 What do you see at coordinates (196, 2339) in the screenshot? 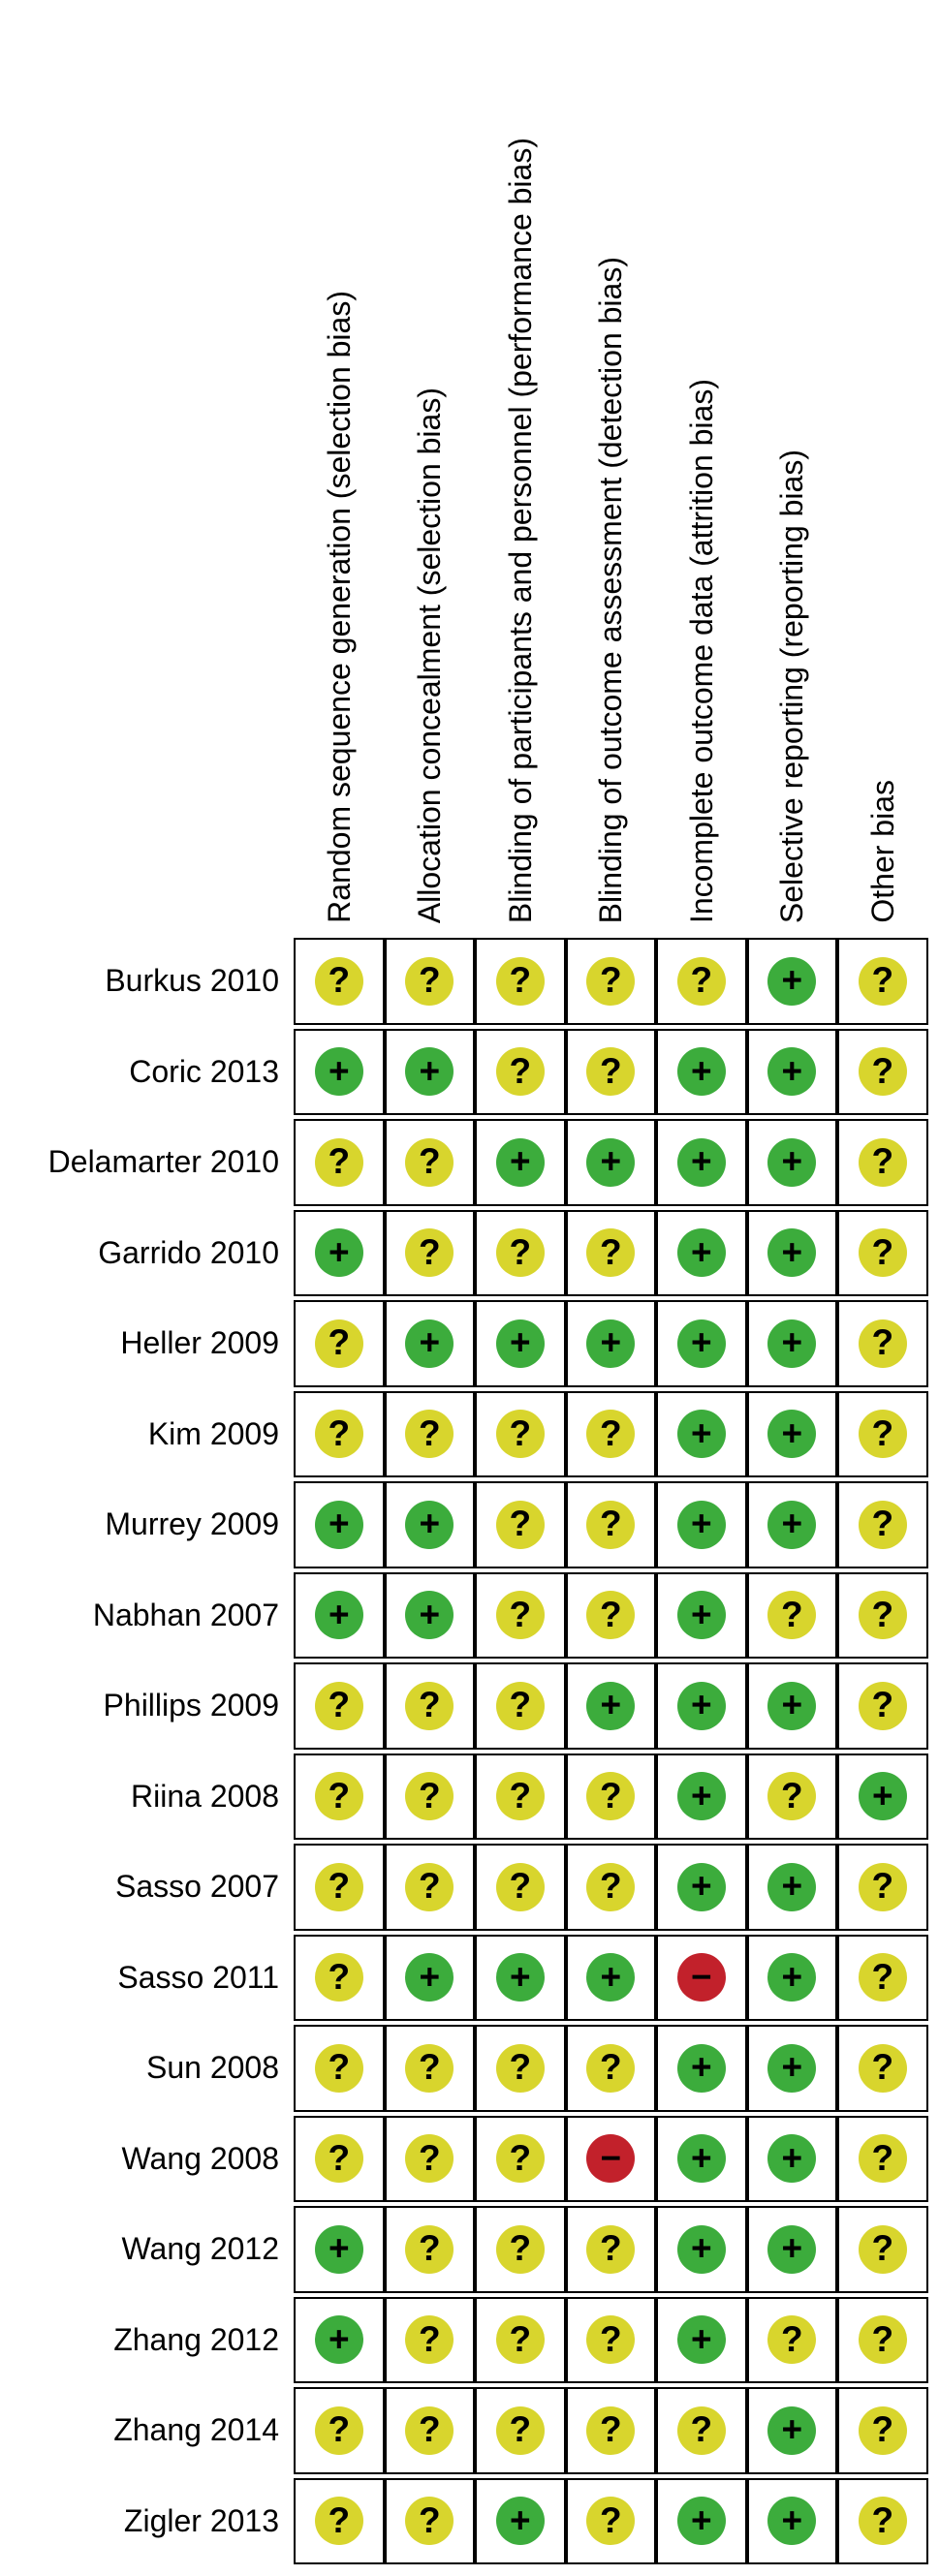
I see `study-name: Zhang 2012` at bounding box center [196, 2339].